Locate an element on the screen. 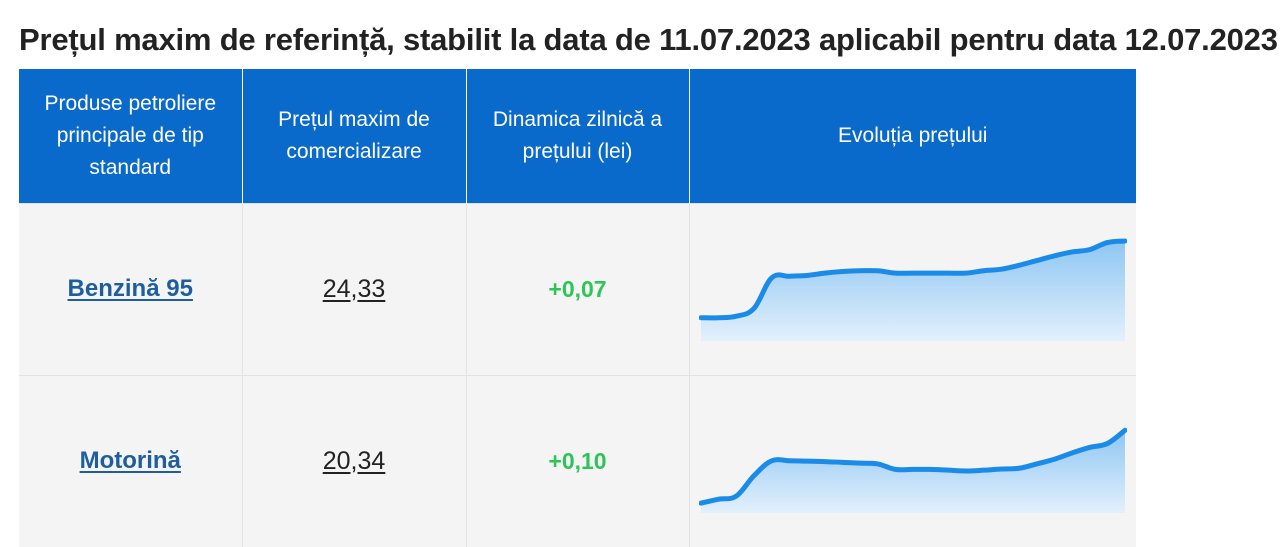  price-decimal: 33 is located at coordinates (371, 288).